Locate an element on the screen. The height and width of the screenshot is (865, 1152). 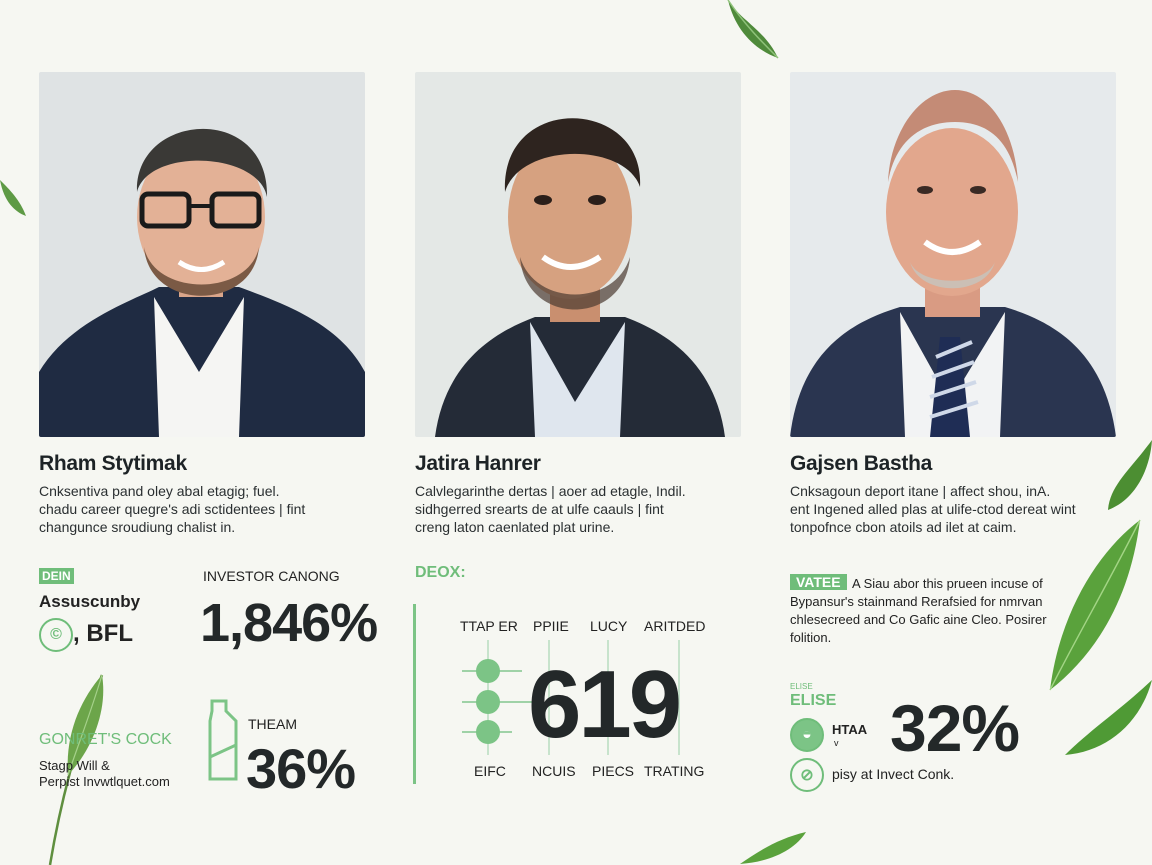
panel-left-label: Assuscunby is located at coordinates (90, 601).